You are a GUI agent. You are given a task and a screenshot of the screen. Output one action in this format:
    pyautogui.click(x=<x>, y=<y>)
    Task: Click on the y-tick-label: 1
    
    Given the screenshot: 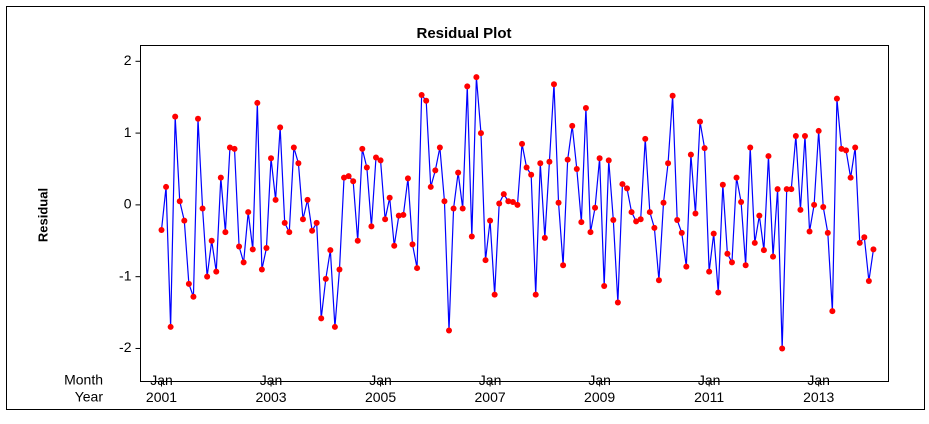 What is the action you would take?
    pyautogui.click(x=128, y=132)
    